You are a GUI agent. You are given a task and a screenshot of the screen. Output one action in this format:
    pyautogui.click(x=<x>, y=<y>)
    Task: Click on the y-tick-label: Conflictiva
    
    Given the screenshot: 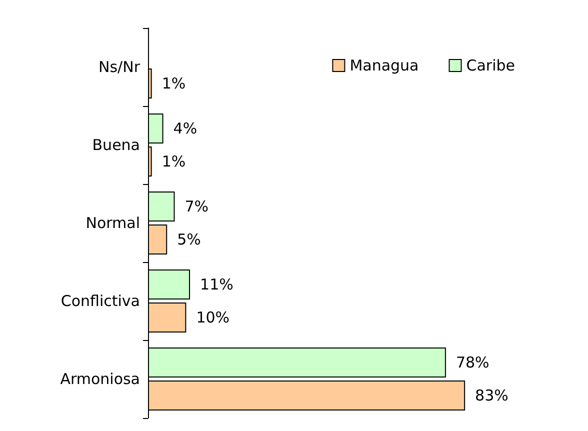 What is the action you would take?
    pyautogui.click(x=100, y=301)
    